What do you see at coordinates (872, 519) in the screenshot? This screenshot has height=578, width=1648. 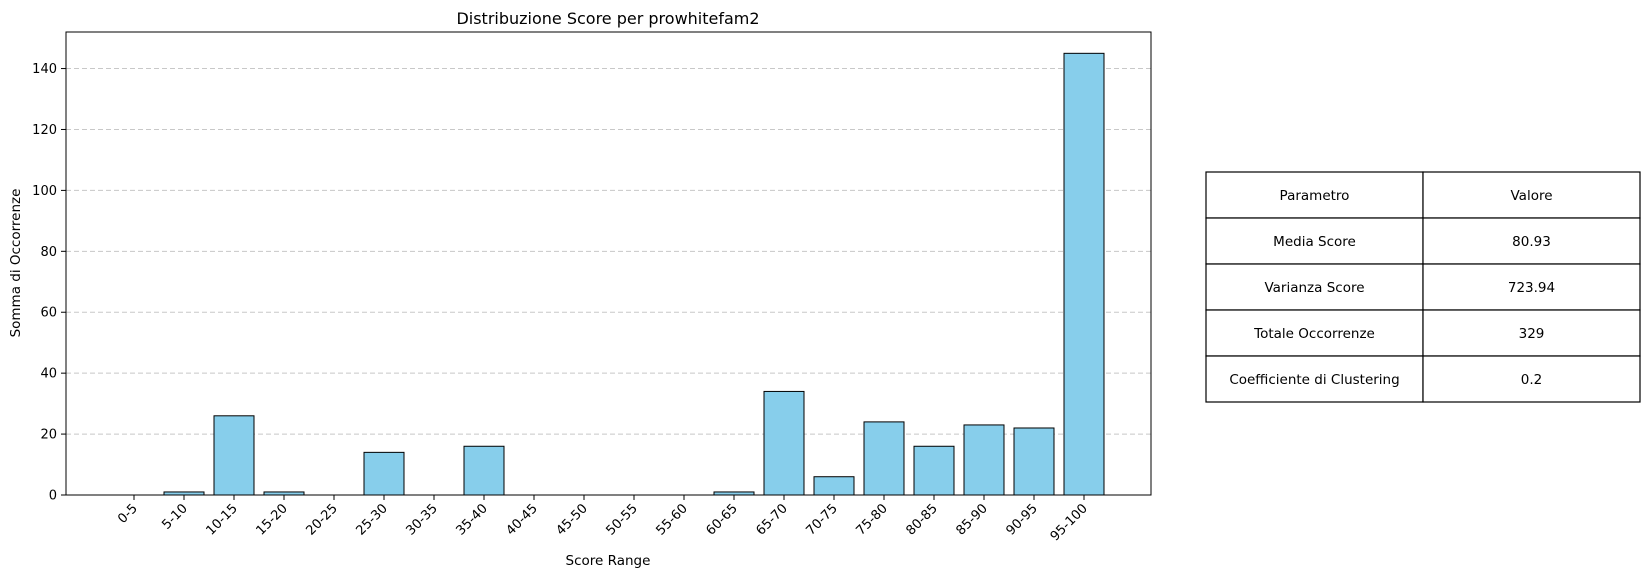 I see `x-tick-label: 75-80` at bounding box center [872, 519].